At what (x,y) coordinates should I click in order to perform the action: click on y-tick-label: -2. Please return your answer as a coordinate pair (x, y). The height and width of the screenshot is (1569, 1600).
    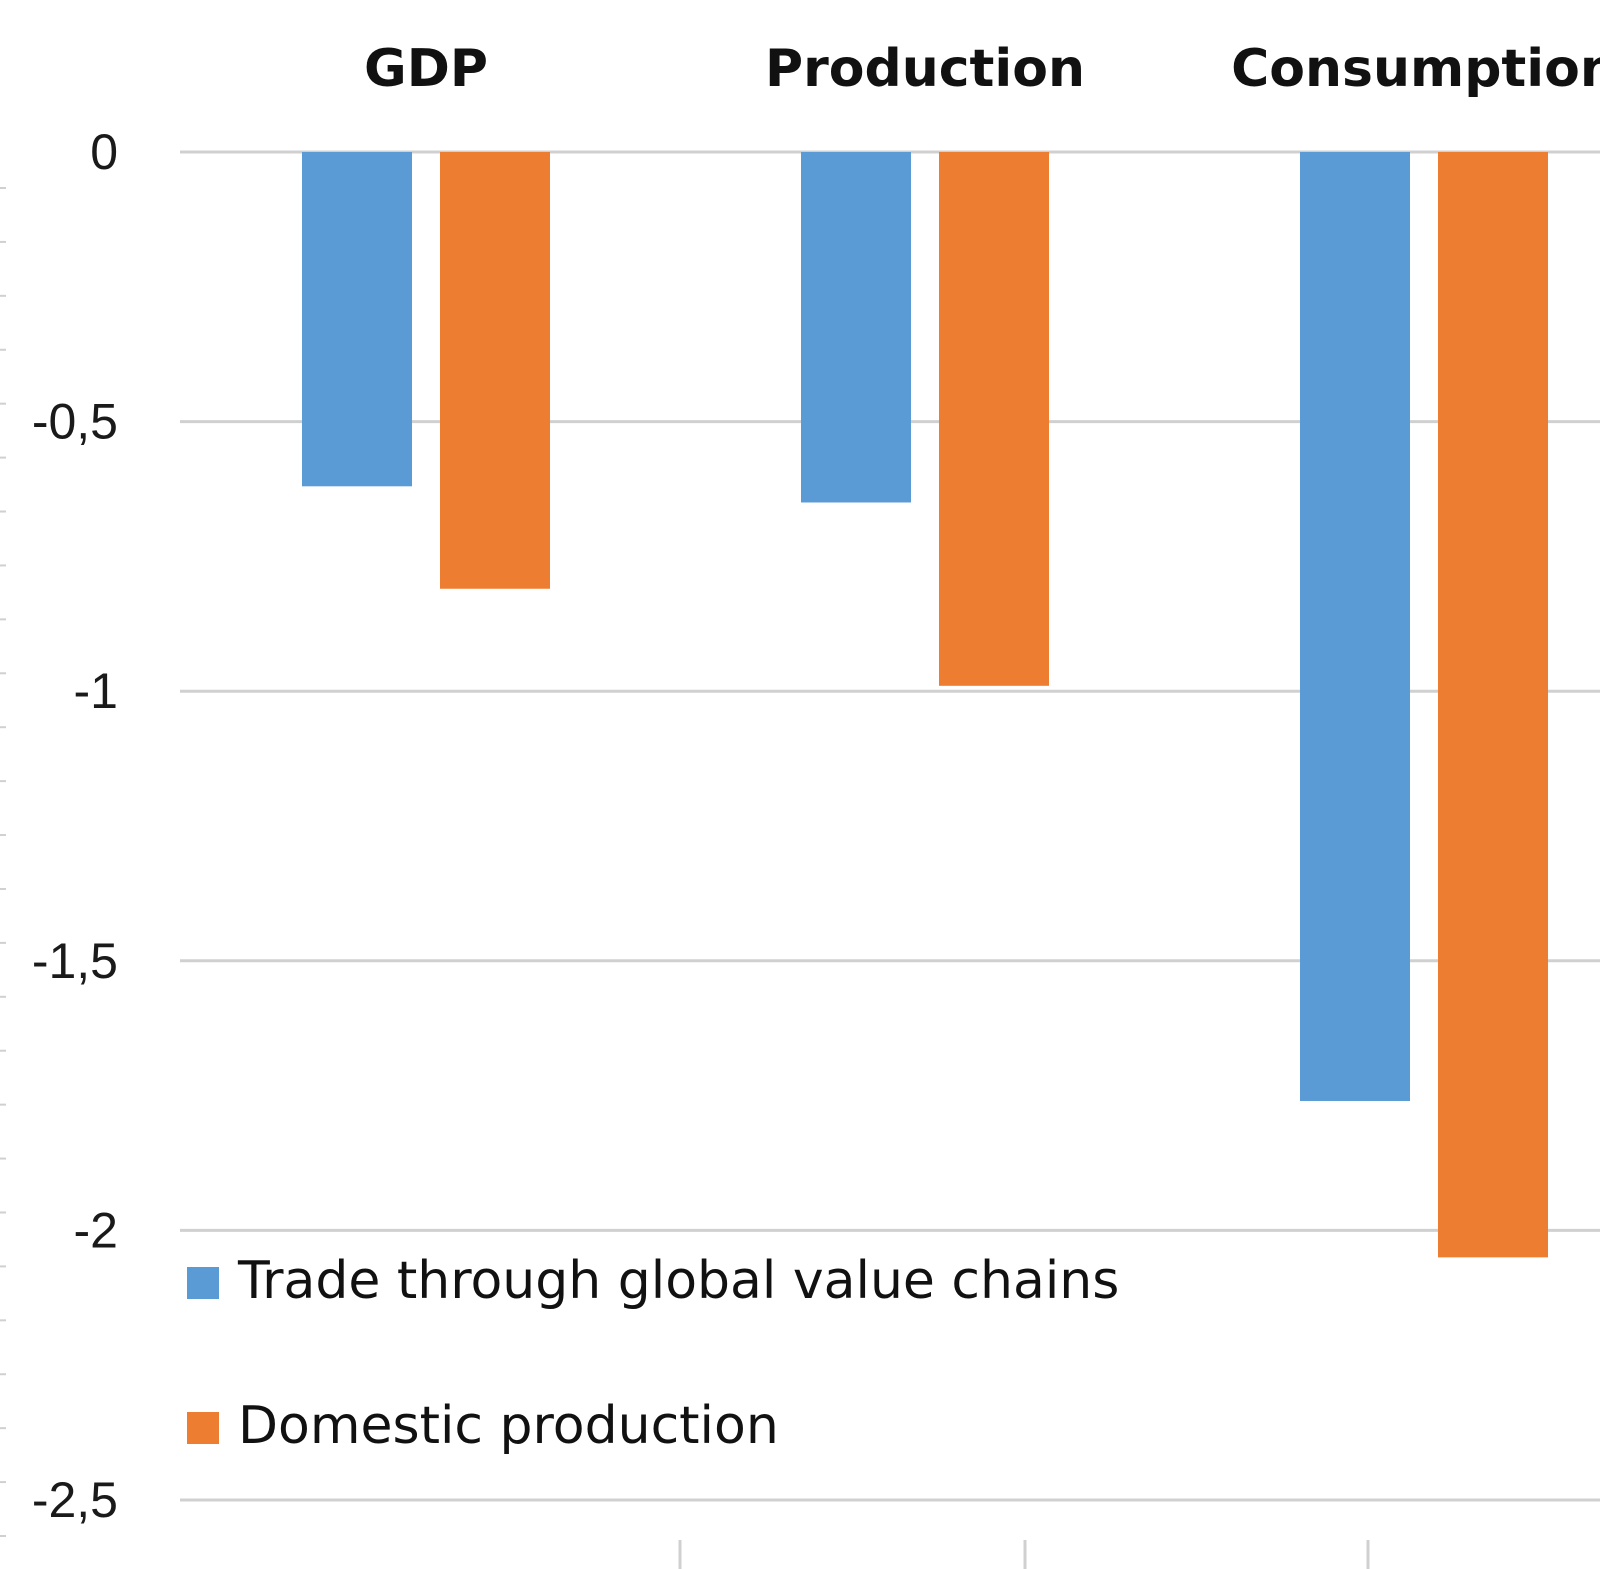
    Looking at the image, I should click on (96, 1230).